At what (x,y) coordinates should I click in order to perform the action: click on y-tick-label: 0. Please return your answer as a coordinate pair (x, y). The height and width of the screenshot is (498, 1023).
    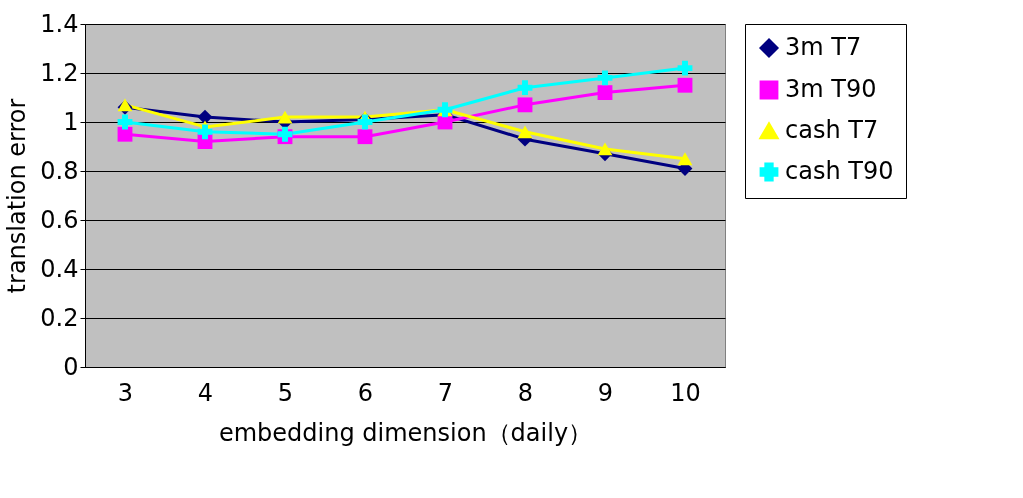
    Looking at the image, I should click on (71, 366).